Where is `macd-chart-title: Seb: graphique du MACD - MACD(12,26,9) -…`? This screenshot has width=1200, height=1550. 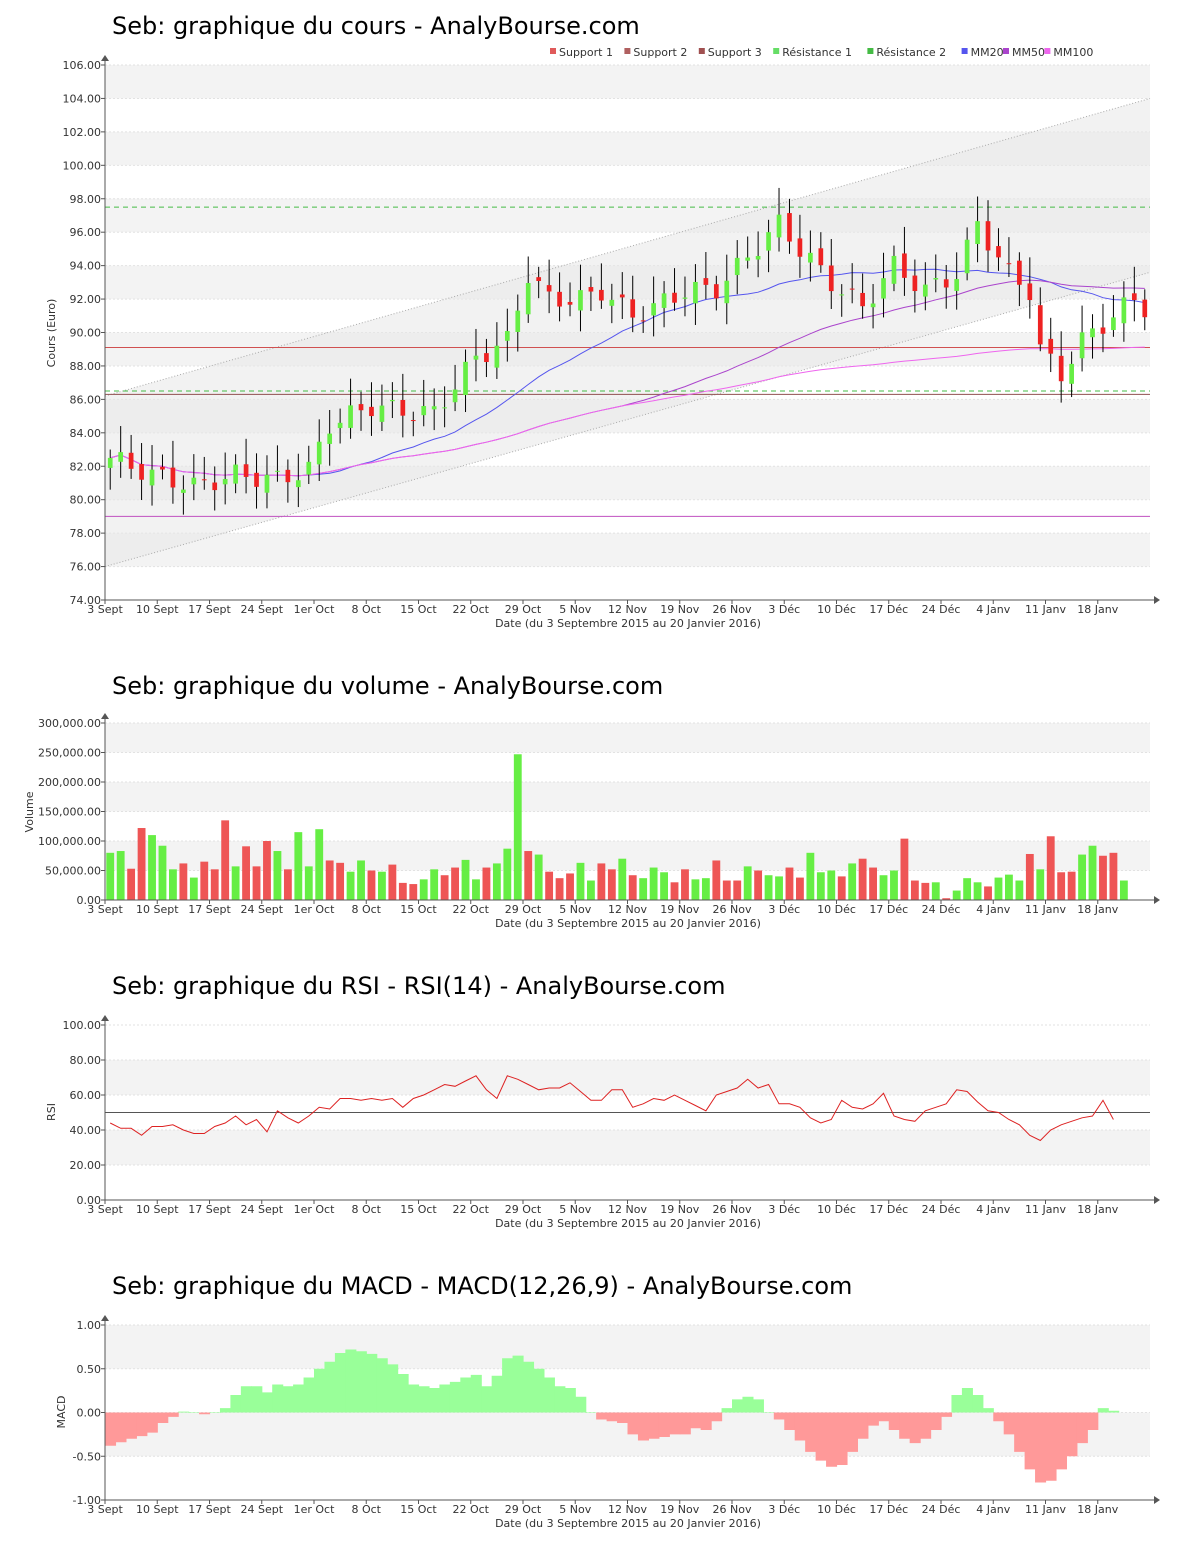
macd-chart-title: Seb: graphique du MACD - MACD(12,26,9) -… is located at coordinates (482, 1286).